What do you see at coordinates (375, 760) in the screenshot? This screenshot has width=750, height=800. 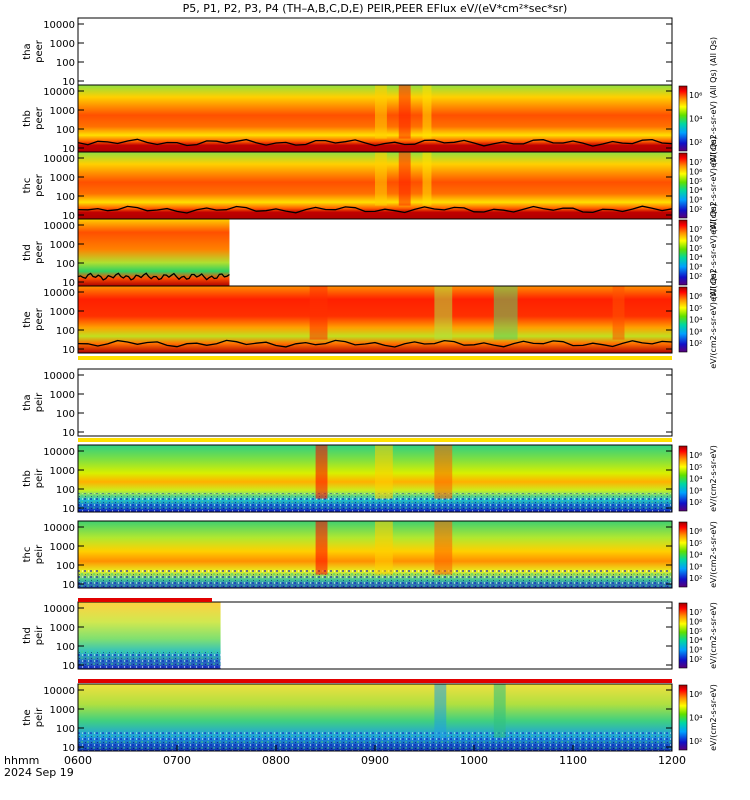 I see `x-tick-label: 0900` at bounding box center [375, 760].